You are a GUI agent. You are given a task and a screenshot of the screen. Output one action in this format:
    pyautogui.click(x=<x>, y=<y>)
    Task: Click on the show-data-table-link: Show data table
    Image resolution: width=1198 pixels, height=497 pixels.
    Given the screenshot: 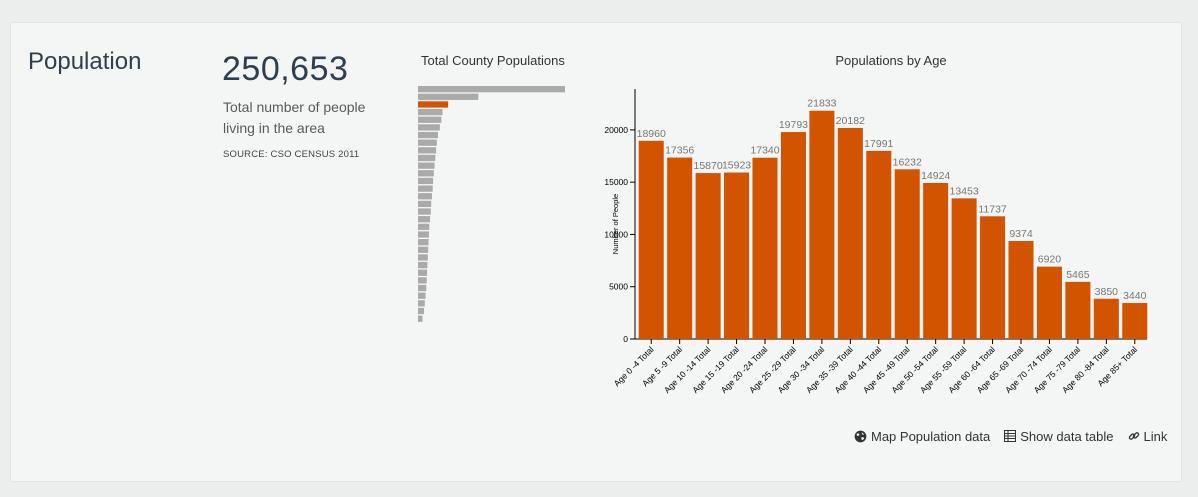 What is the action you would take?
    pyautogui.click(x=1059, y=436)
    